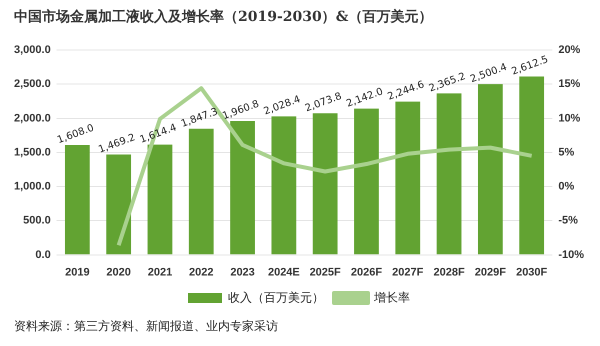 Image resolution: width=600 pixels, height=346 pixels. What do you see at coordinates (160, 272) in the screenshot?
I see `x-tick-label: 2021` at bounding box center [160, 272].